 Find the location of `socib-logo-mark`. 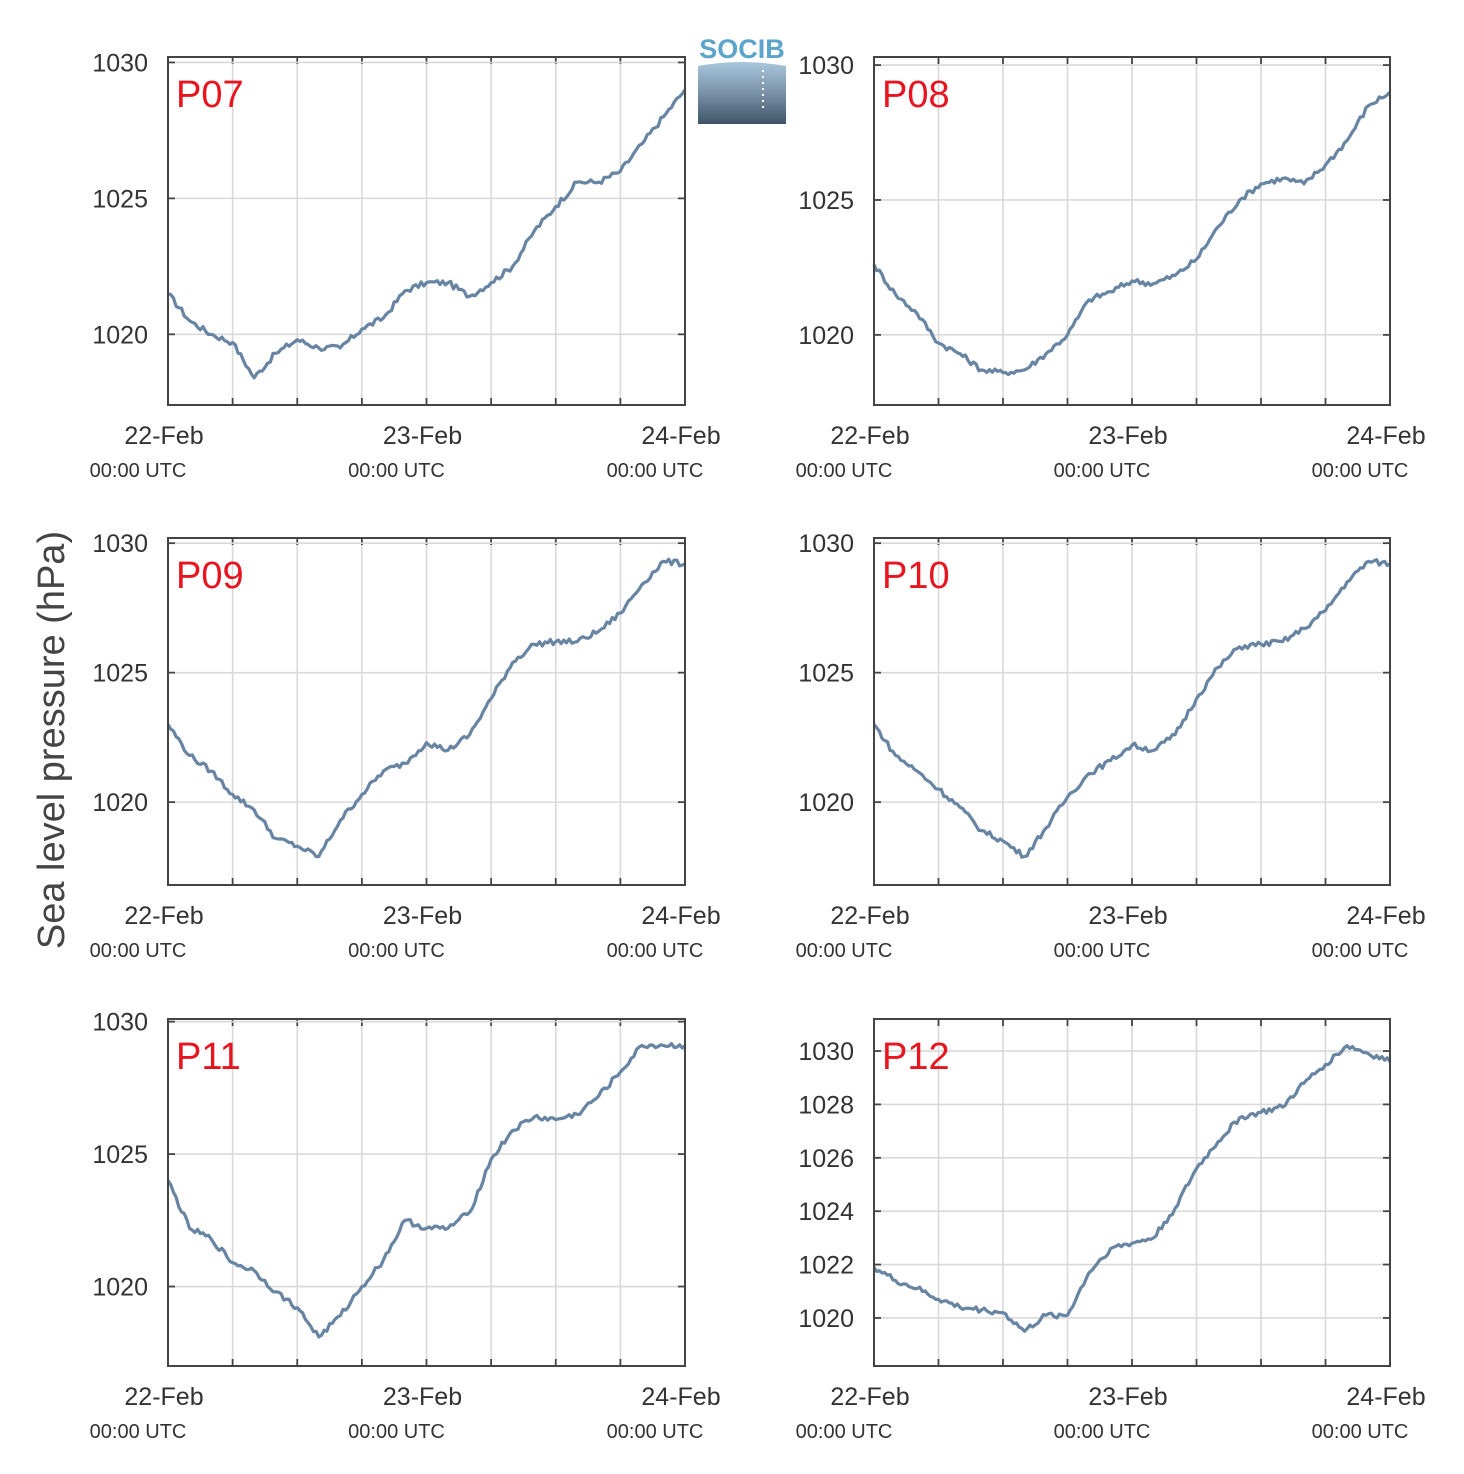

socib-logo-mark is located at coordinates (742, 93).